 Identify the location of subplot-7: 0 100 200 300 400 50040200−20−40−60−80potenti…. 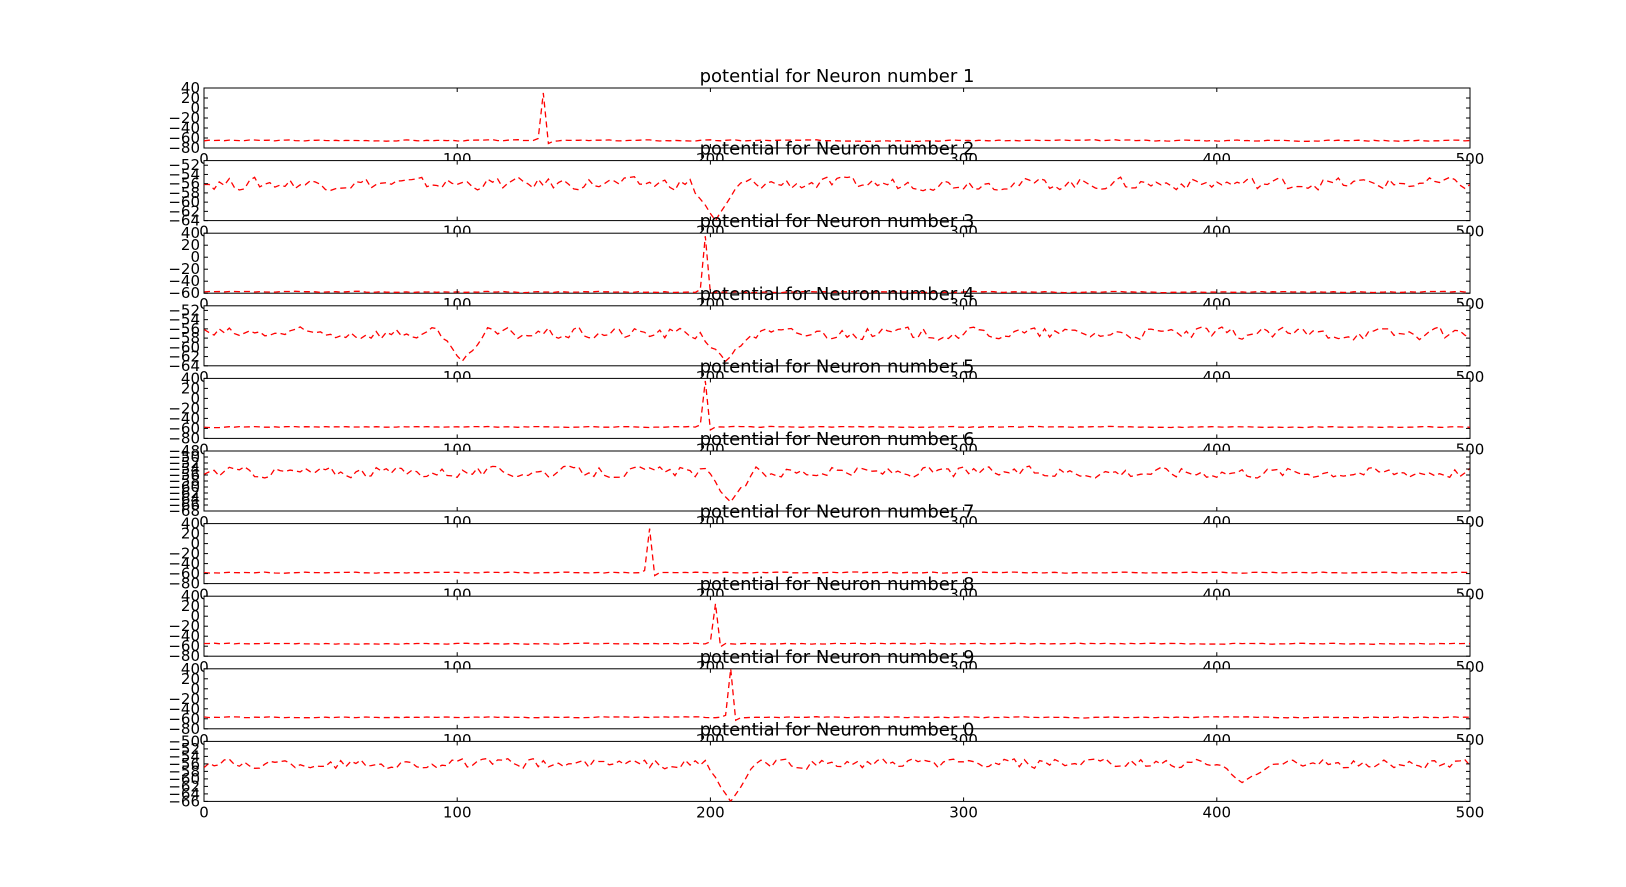
(826, 553).